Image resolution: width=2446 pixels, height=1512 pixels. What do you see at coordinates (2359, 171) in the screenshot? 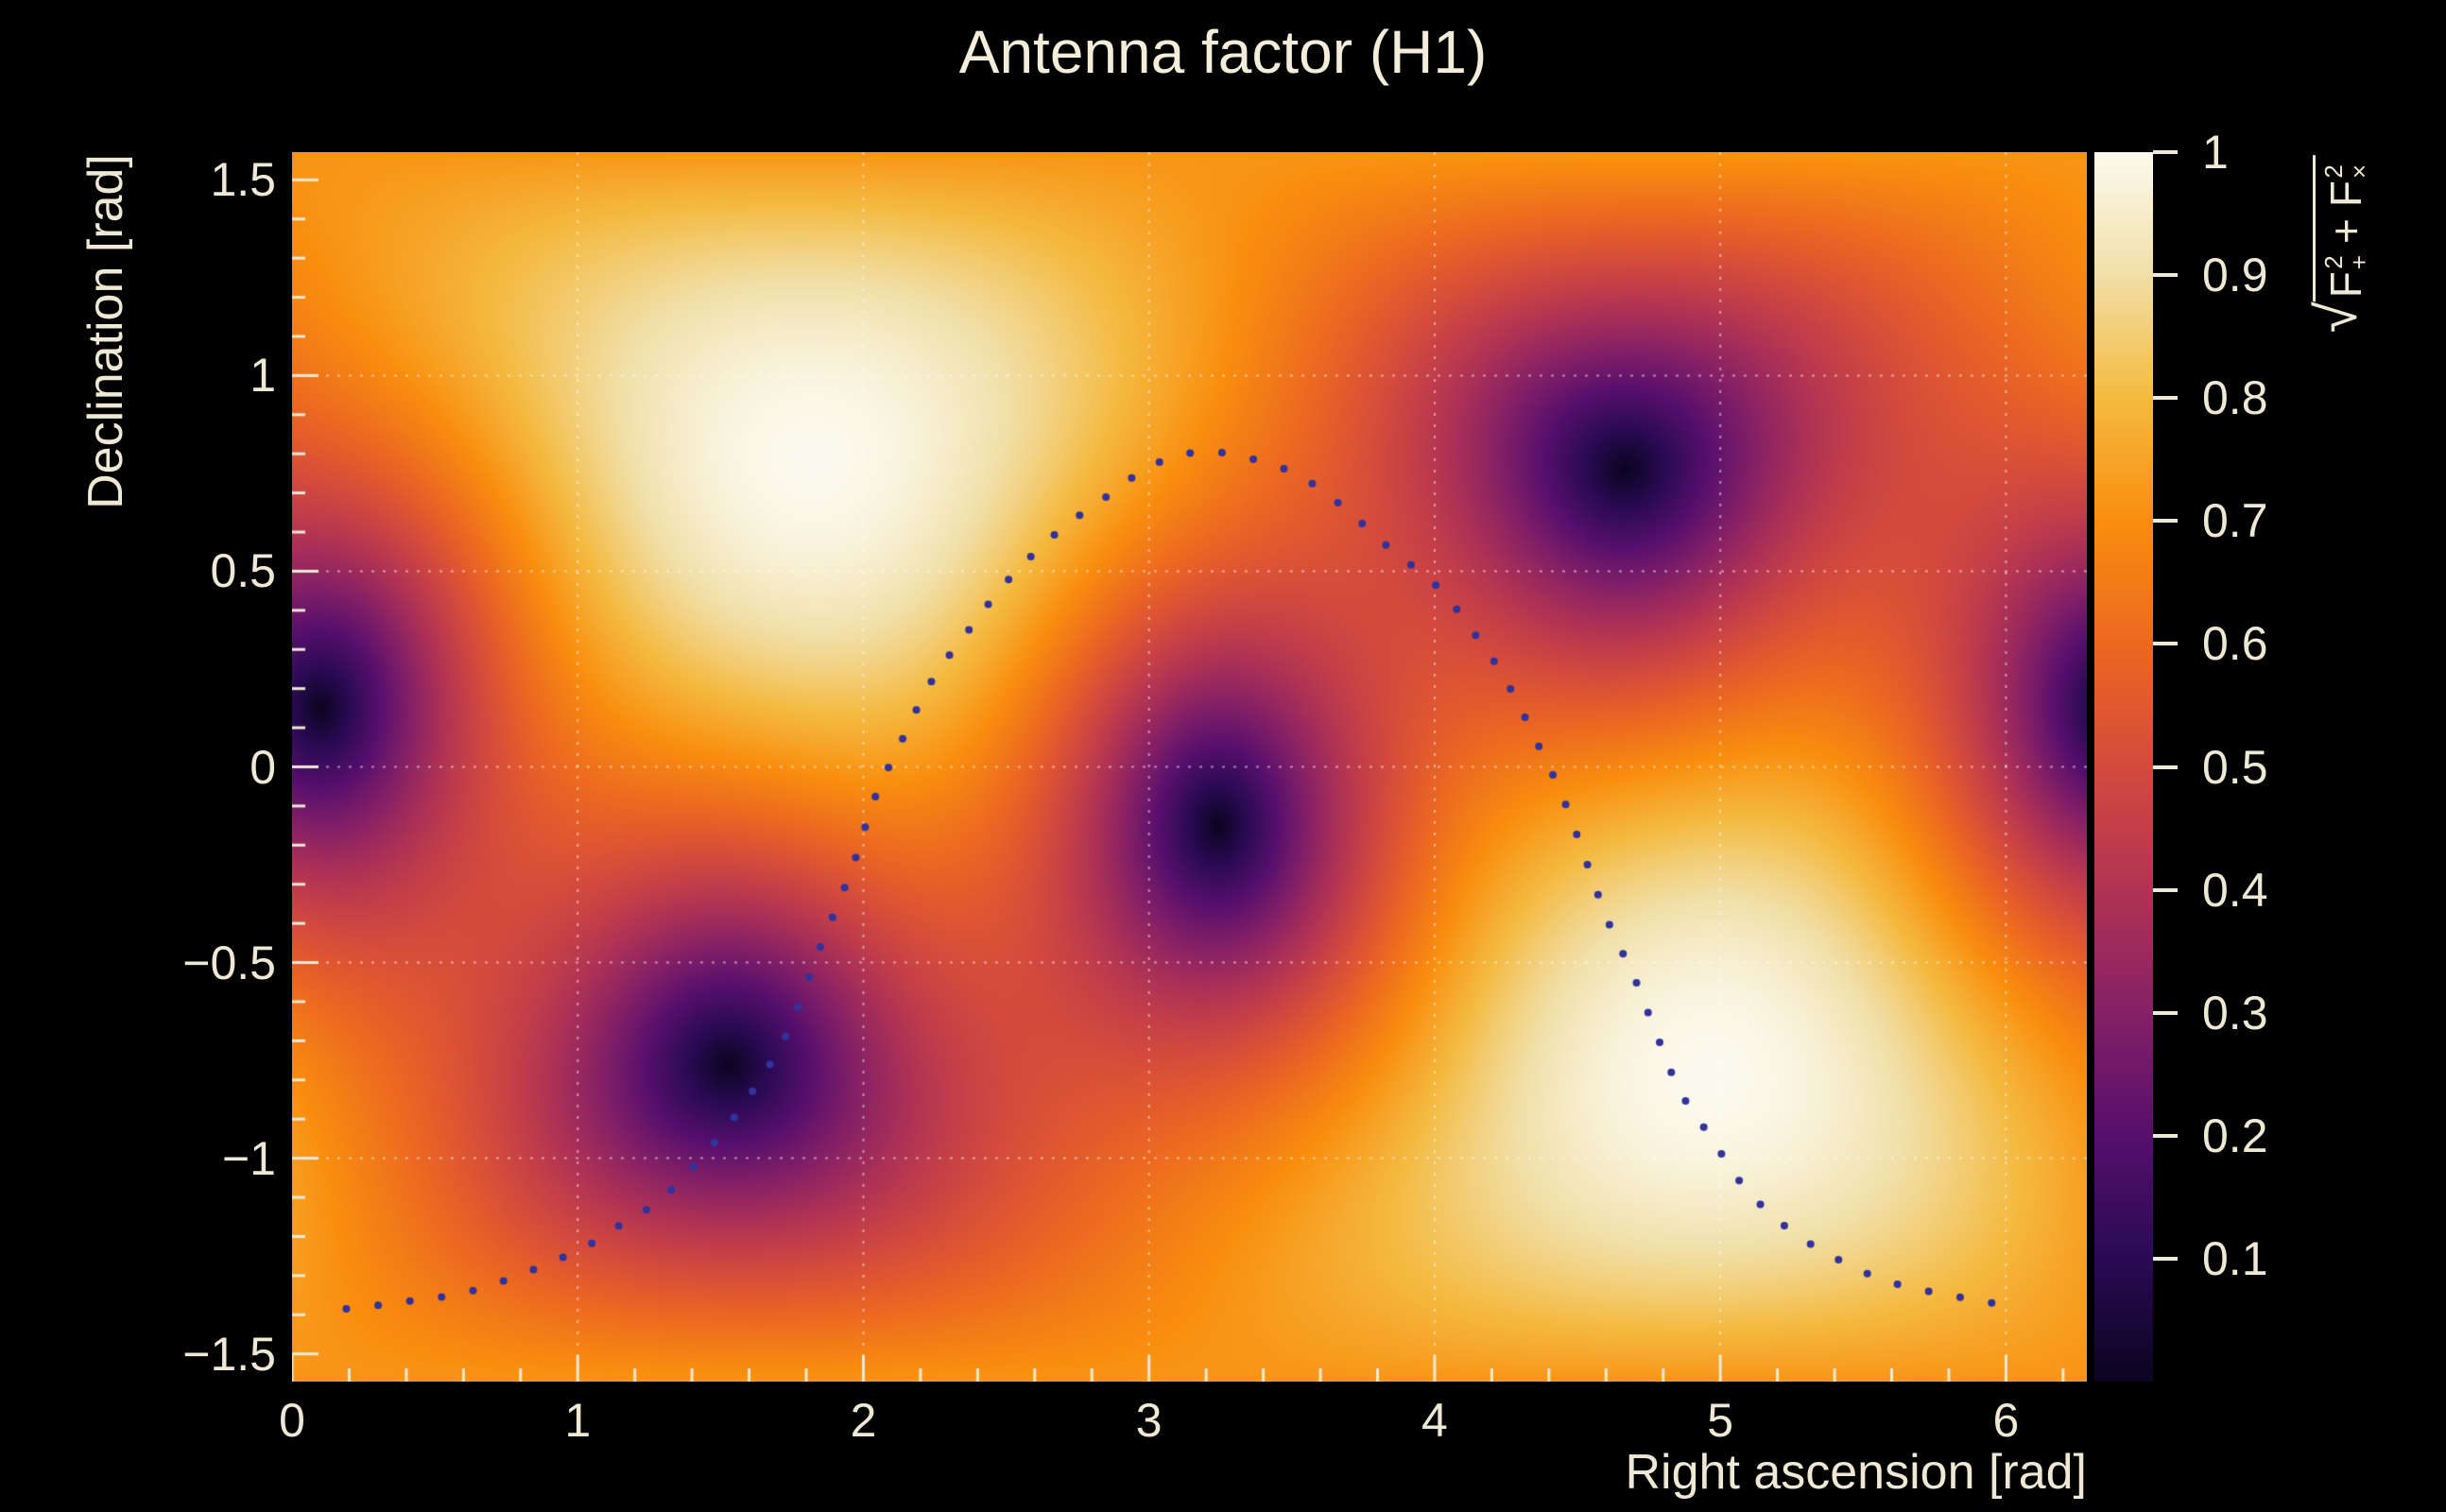
I see `fcross-subscript: ×` at bounding box center [2359, 171].